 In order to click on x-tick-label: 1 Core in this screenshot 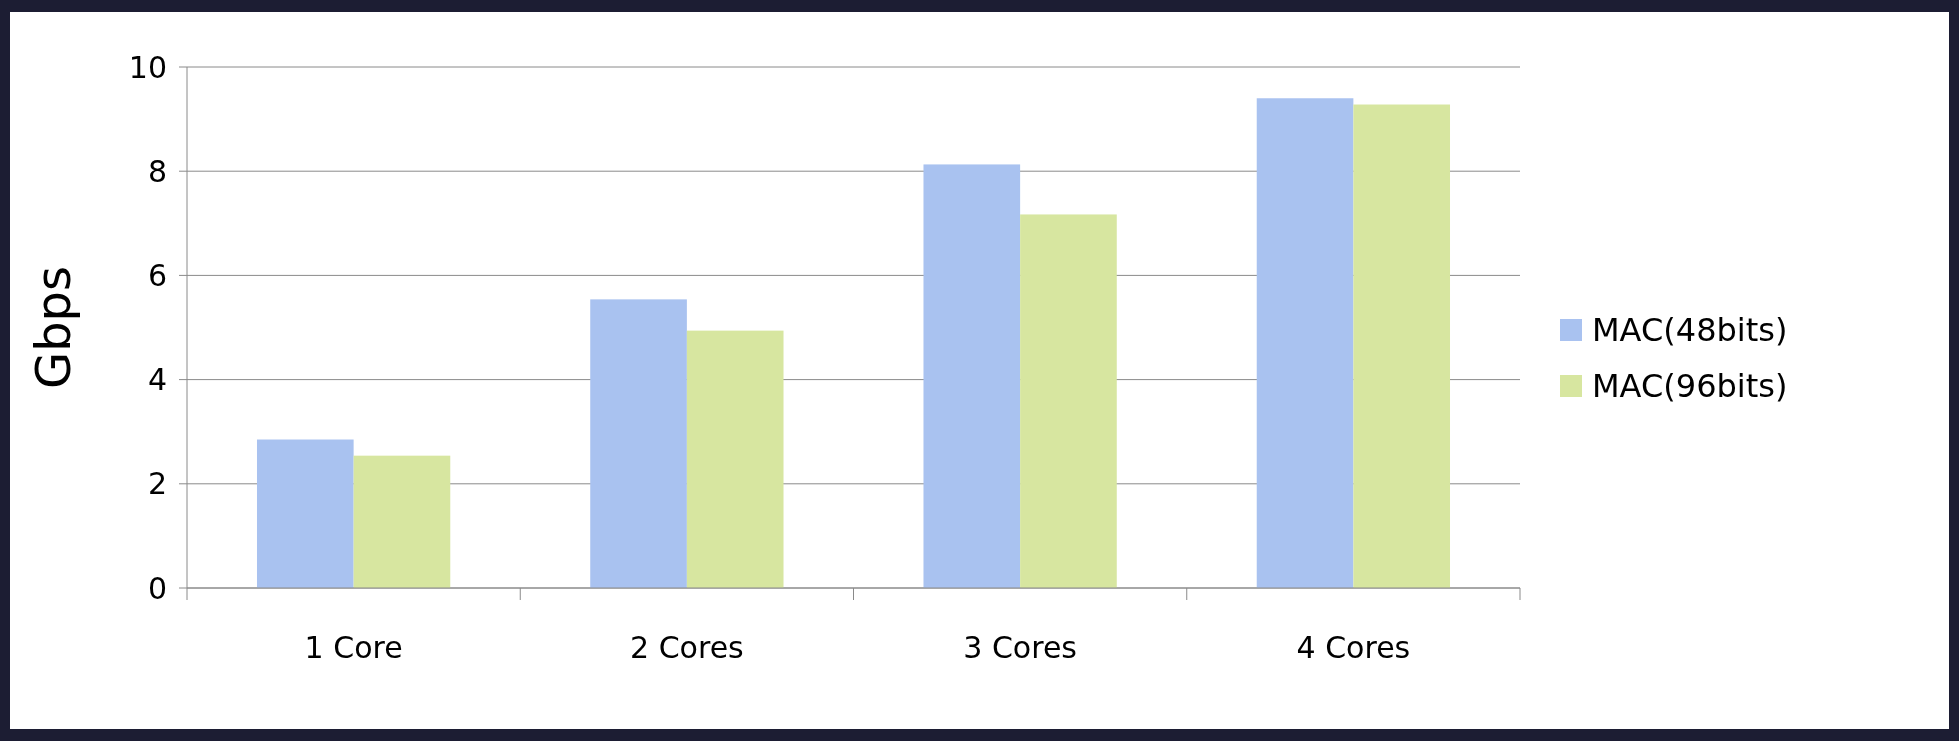, I will do `click(353, 647)`.